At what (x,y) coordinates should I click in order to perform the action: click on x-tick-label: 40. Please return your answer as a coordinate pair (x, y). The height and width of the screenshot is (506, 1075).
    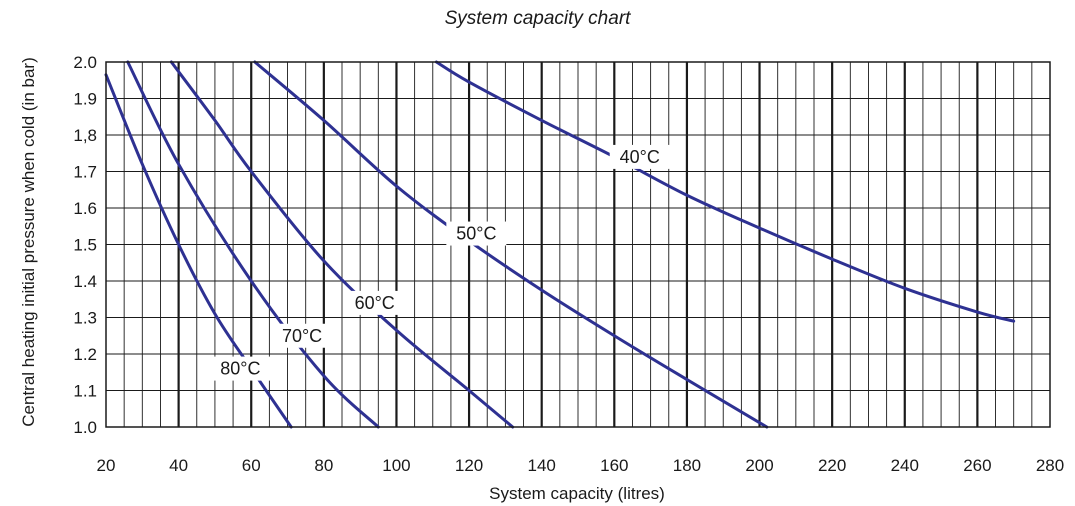
    Looking at the image, I should click on (178, 465).